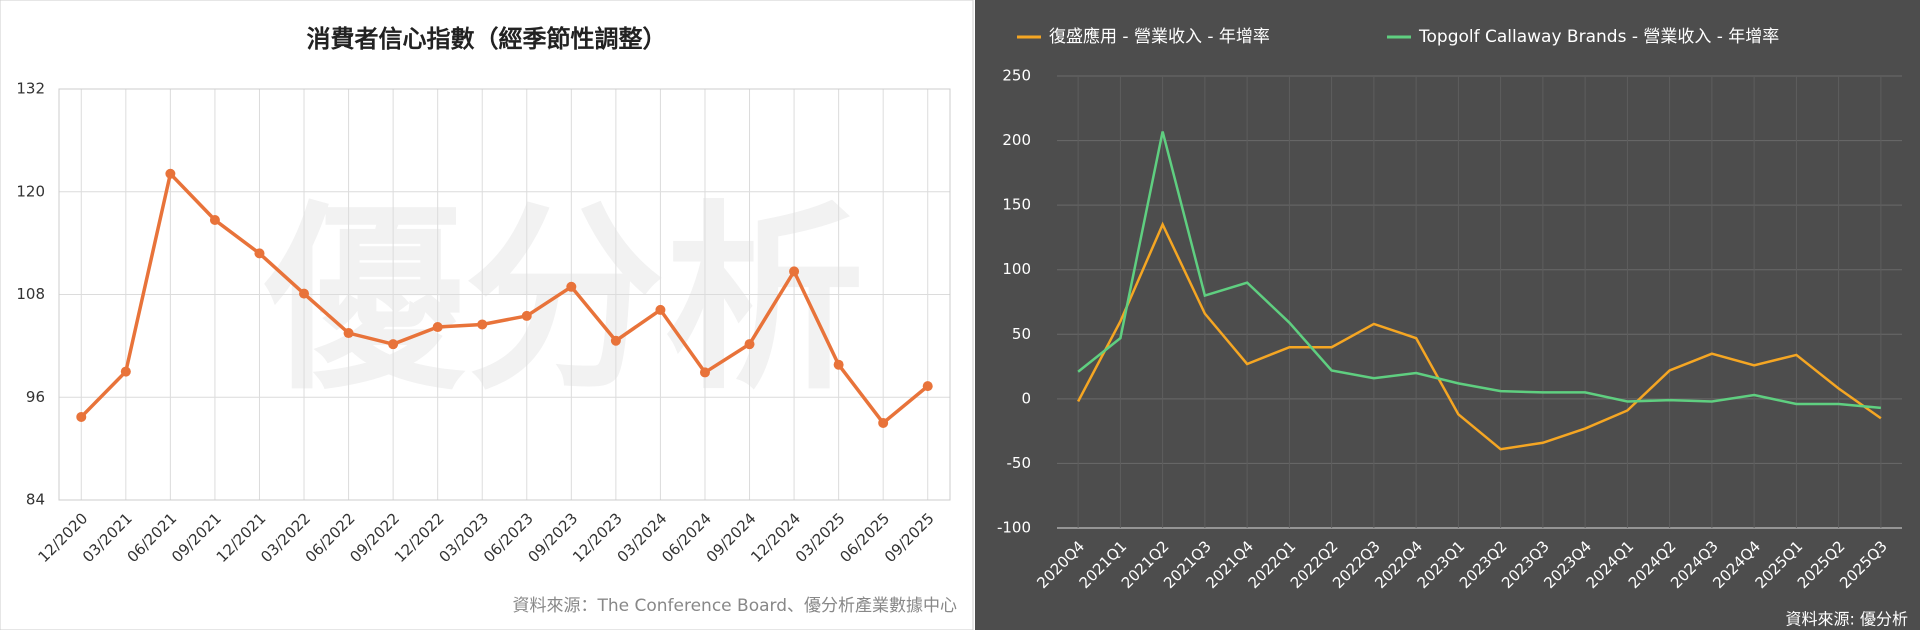 The width and height of the screenshot is (1920, 630). I want to click on y-tick-label: 0, so click(1026, 398).